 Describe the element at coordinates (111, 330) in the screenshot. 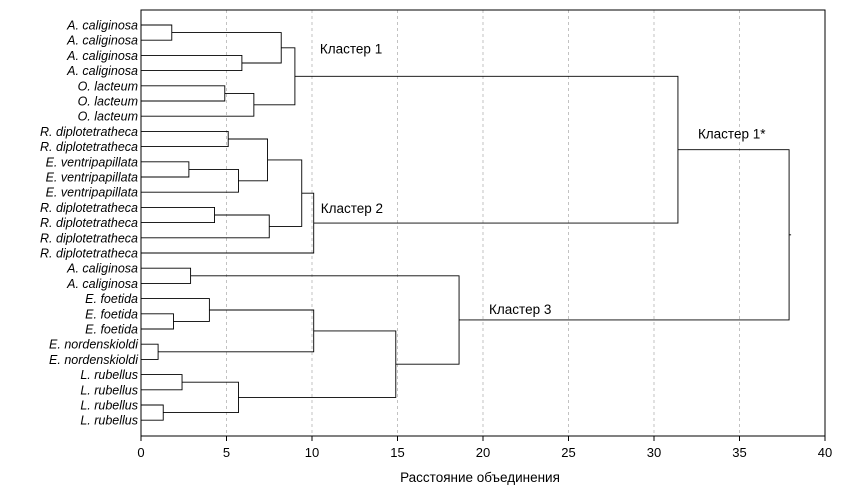

I see `leaf-label-20: E. foetida` at that location.